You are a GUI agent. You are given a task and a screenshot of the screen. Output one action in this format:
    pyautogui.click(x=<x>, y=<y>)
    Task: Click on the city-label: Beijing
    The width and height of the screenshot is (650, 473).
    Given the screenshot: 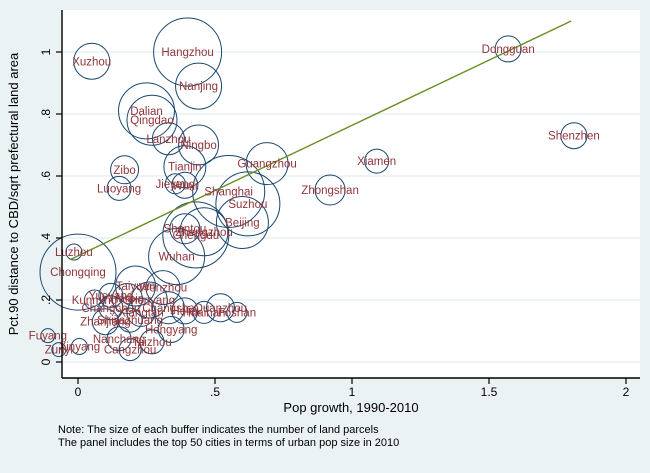 What is the action you would take?
    pyautogui.click(x=242, y=224)
    